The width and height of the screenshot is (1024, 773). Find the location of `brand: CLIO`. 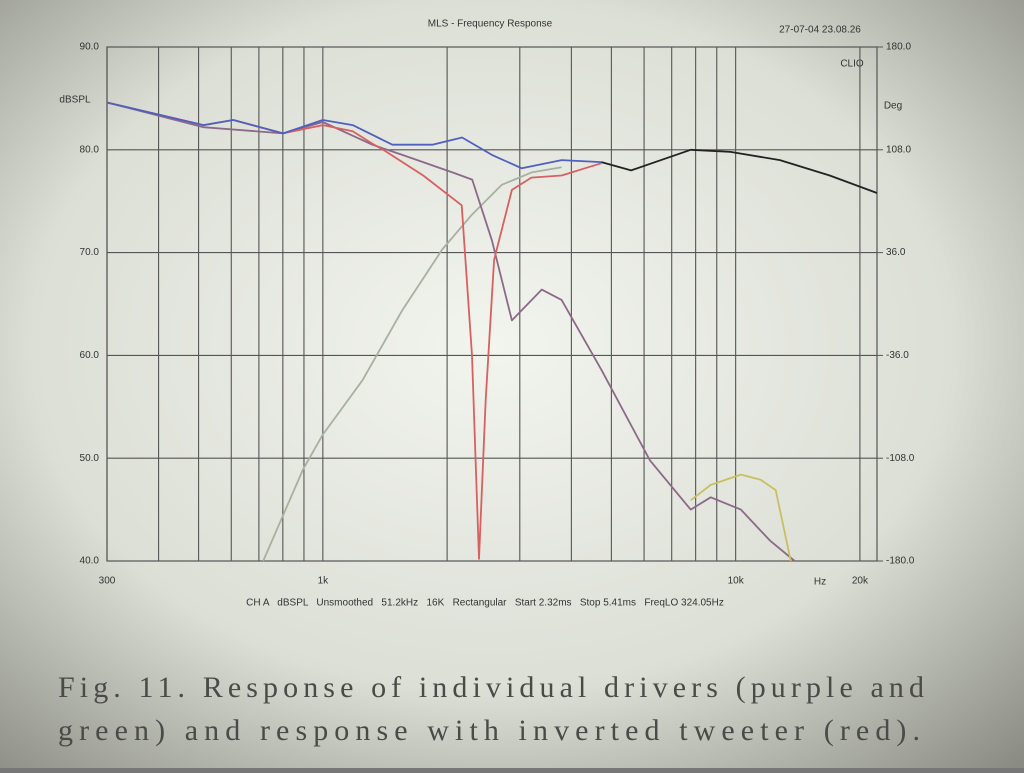

brand: CLIO is located at coordinates (852, 64).